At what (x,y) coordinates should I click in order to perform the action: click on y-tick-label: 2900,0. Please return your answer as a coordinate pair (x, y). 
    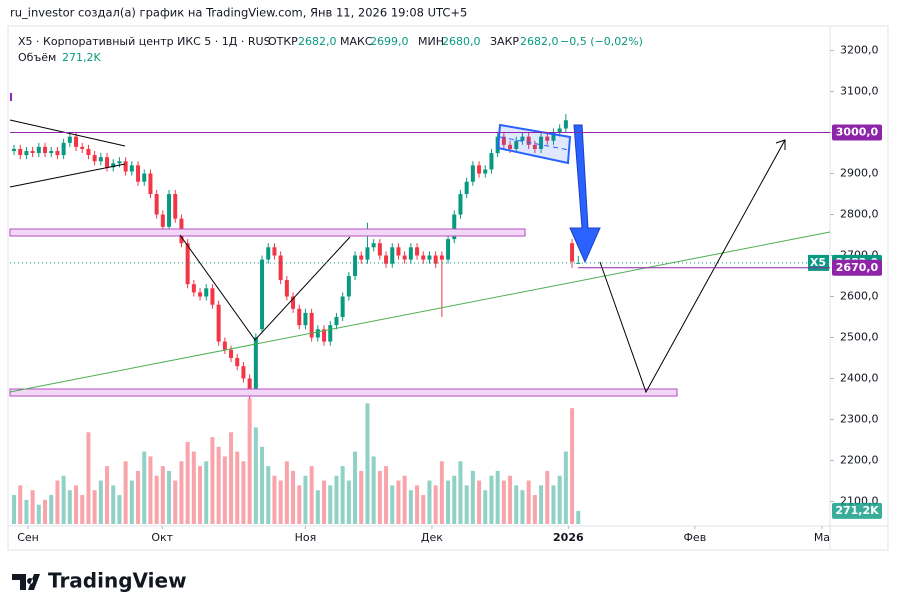
    Looking at the image, I should click on (859, 173).